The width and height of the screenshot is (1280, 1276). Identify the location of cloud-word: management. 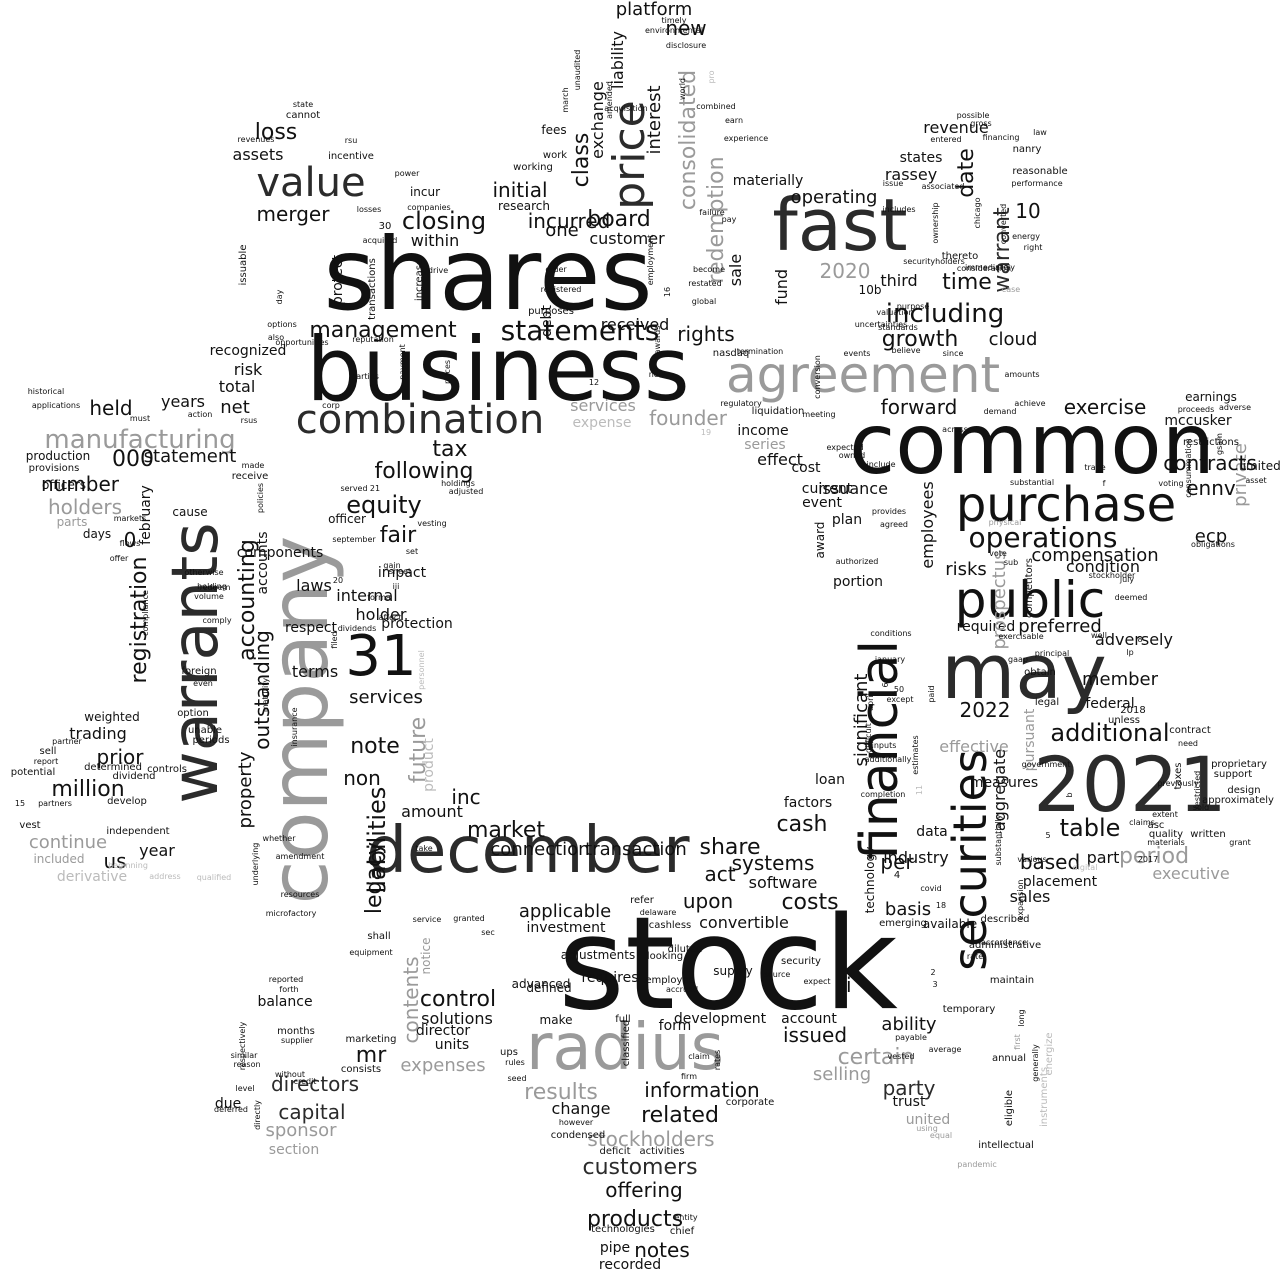
(383, 330).